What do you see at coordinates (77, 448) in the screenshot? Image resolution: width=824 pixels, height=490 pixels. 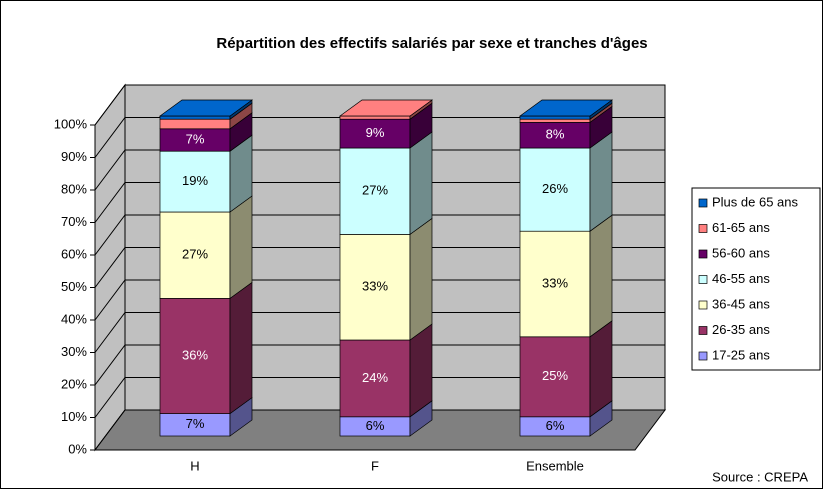 I see `y-tick-label: 0%` at bounding box center [77, 448].